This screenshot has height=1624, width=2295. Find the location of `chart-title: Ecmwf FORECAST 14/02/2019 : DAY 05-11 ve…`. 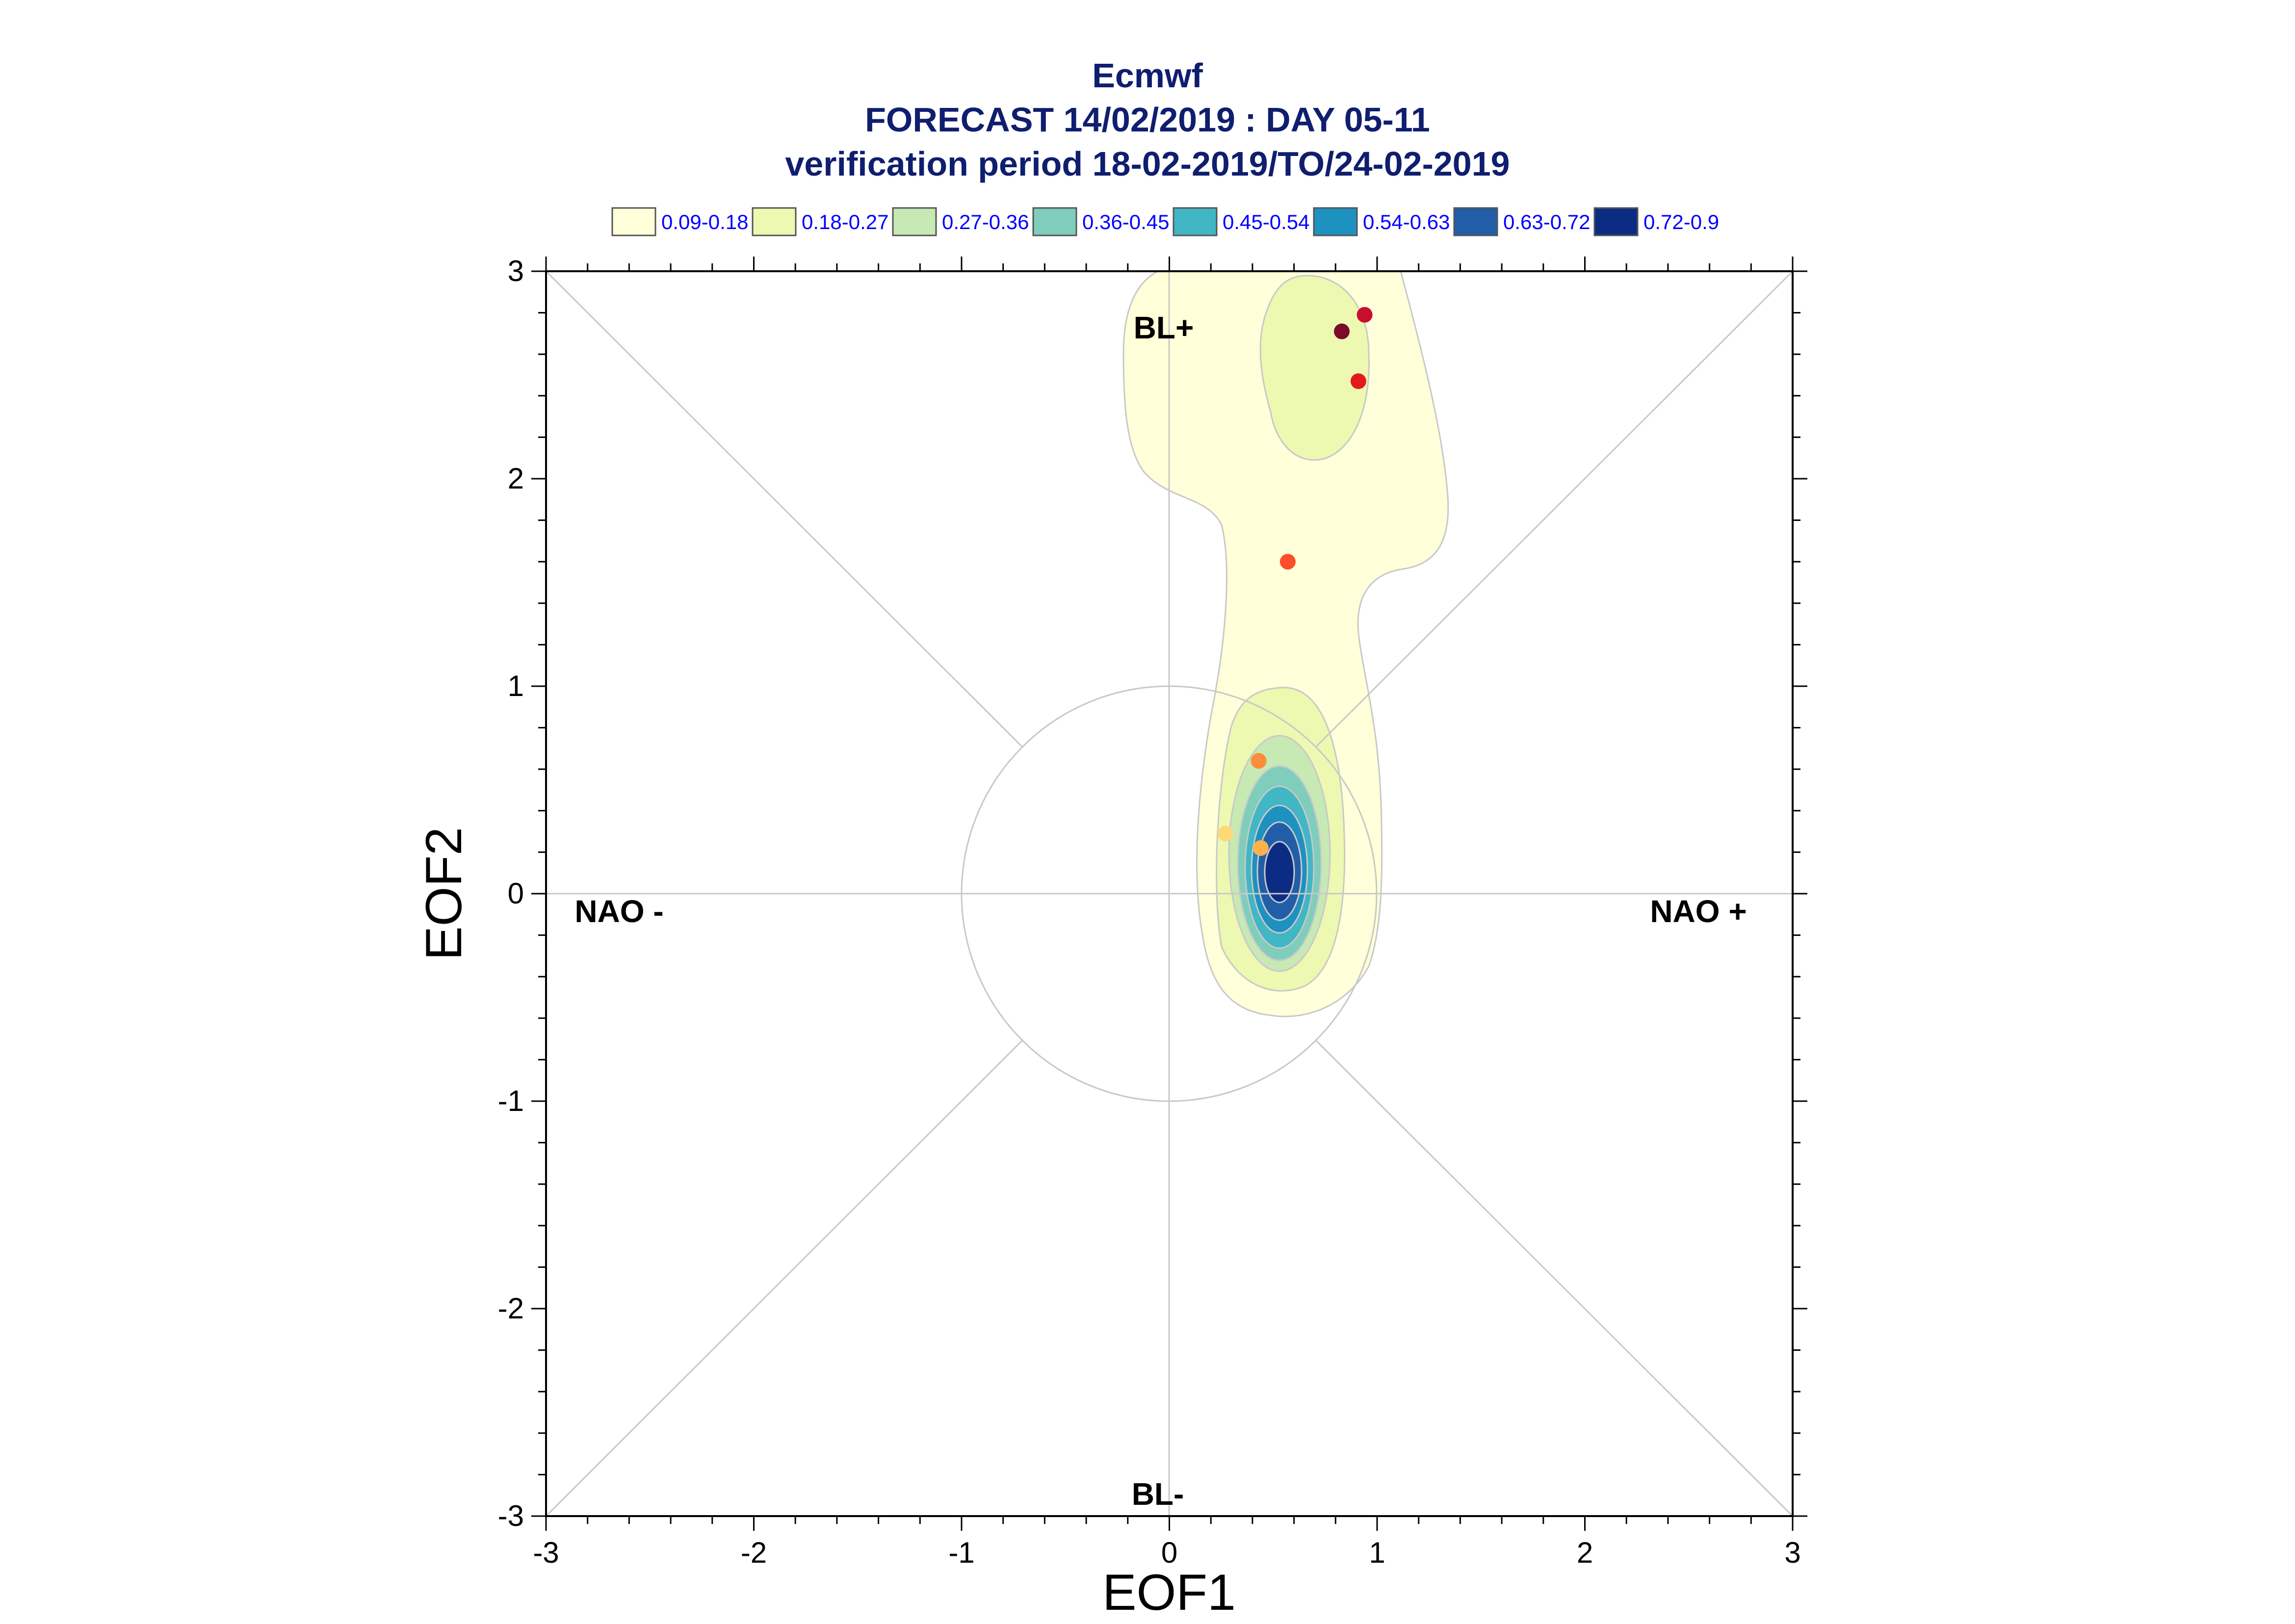

chart-title: Ecmwf FORECAST 14/02/2019 : DAY 05-11 ve… is located at coordinates (1147, 119).